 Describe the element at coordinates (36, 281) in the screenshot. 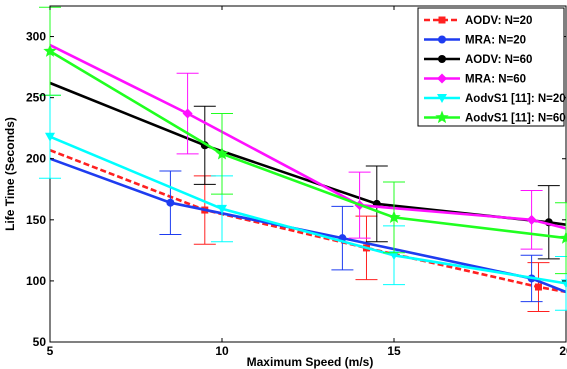

I see `y-tick-label: 100` at that location.